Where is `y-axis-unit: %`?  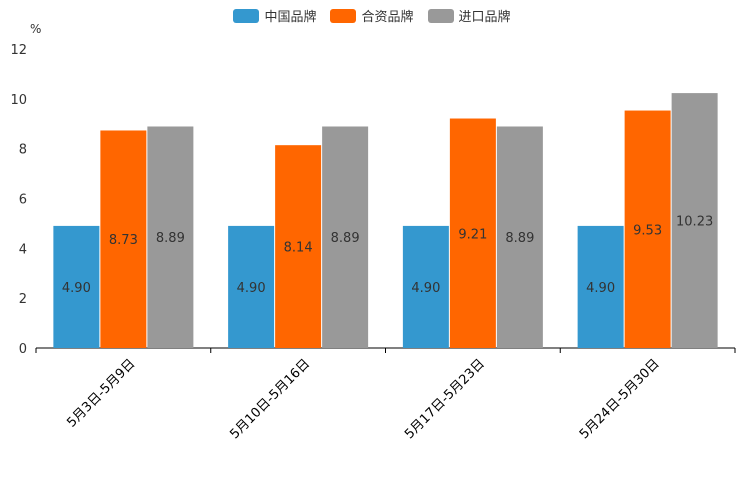
y-axis-unit: % is located at coordinates (36, 29).